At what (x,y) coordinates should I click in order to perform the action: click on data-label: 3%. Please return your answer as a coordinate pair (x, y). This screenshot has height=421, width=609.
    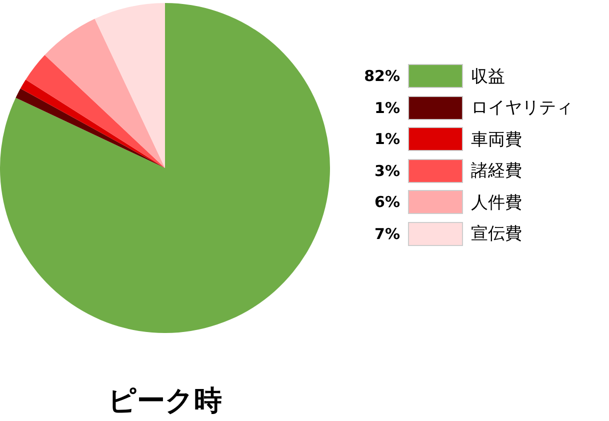
    Looking at the image, I should click on (387, 171).